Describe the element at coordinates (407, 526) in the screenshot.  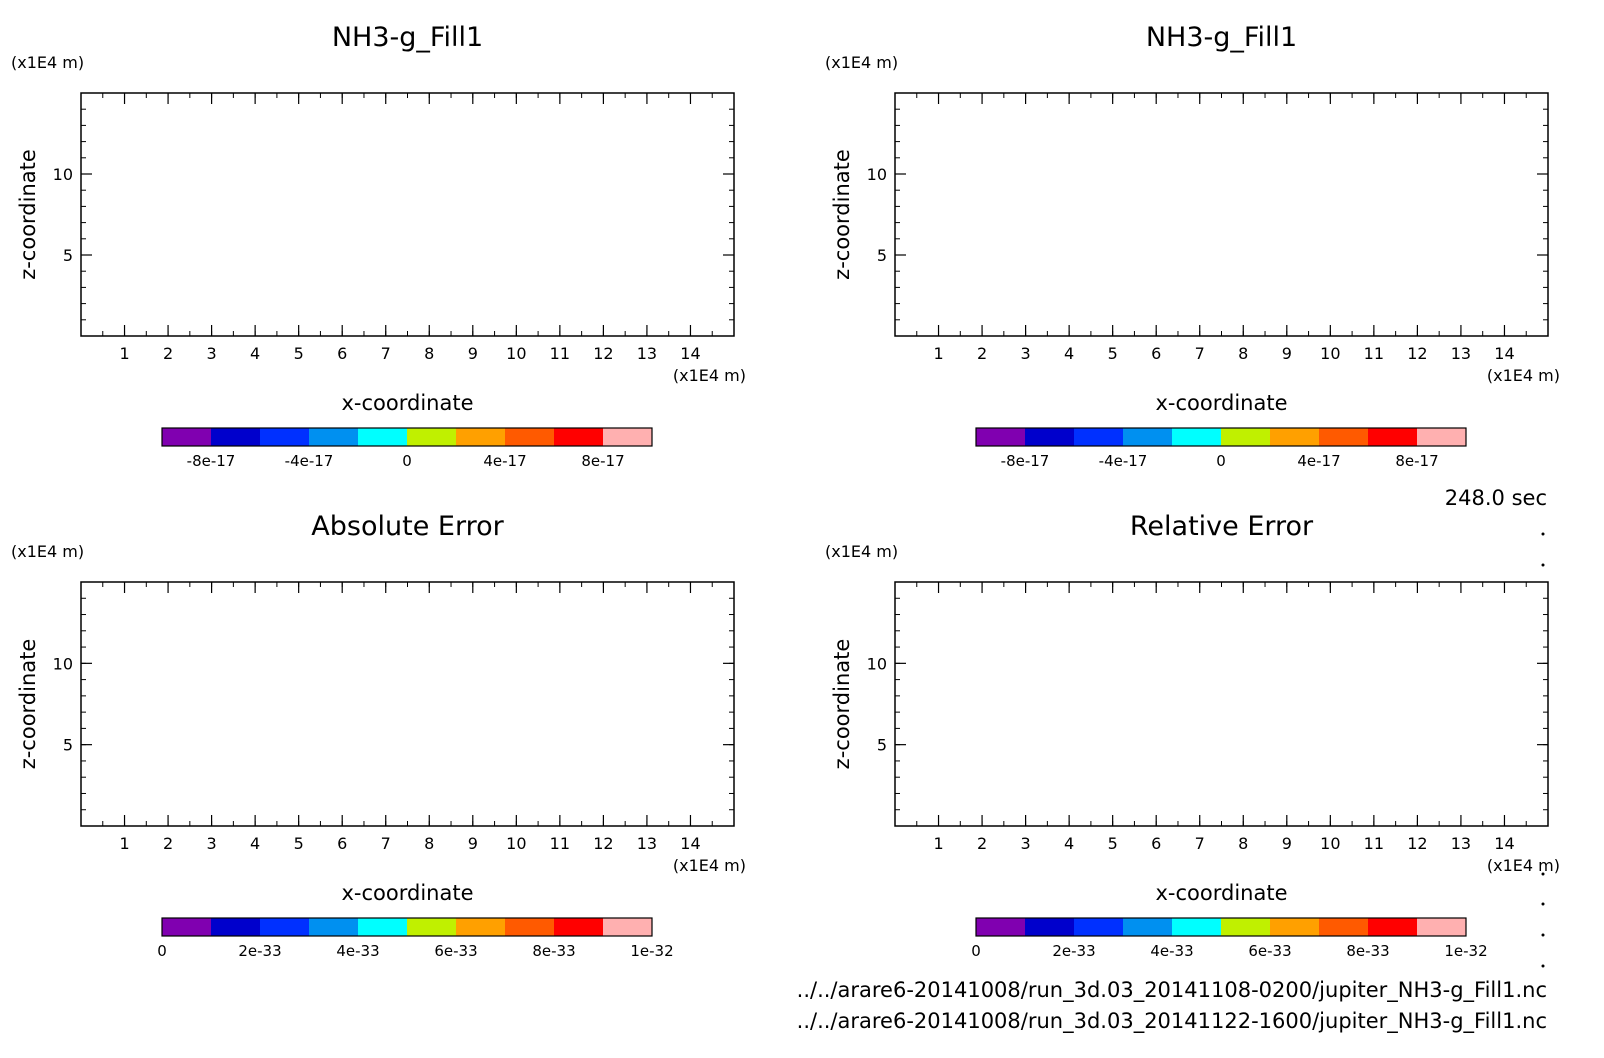
I see `panel-title: Absolute Error` at that location.